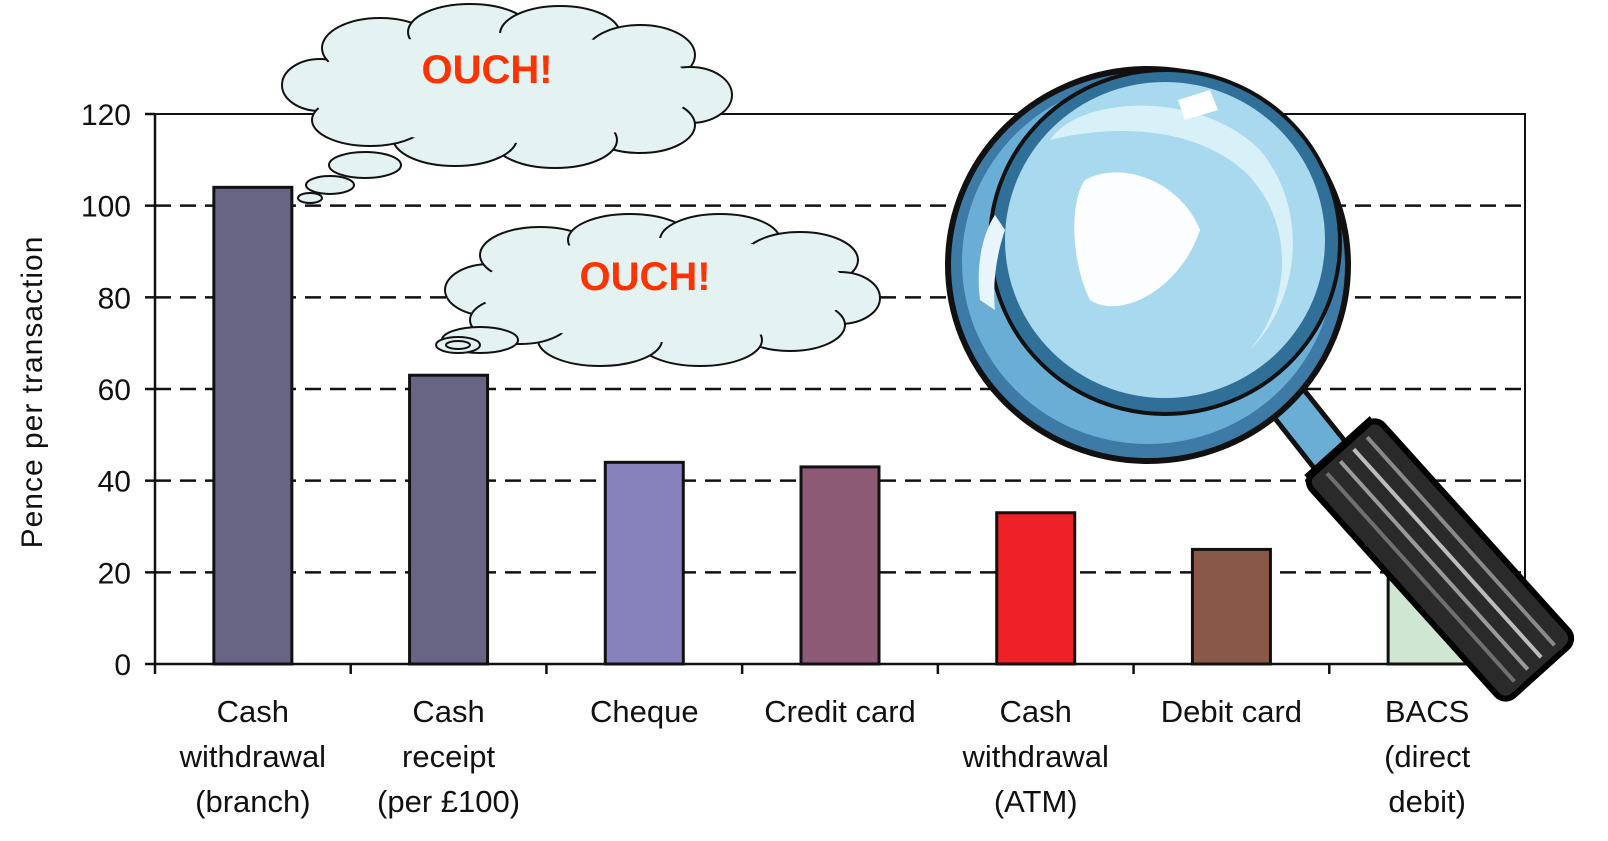 The height and width of the screenshot is (841, 1608). What do you see at coordinates (1427, 801) in the screenshot?
I see `category-label-line: debit)` at bounding box center [1427, 801].